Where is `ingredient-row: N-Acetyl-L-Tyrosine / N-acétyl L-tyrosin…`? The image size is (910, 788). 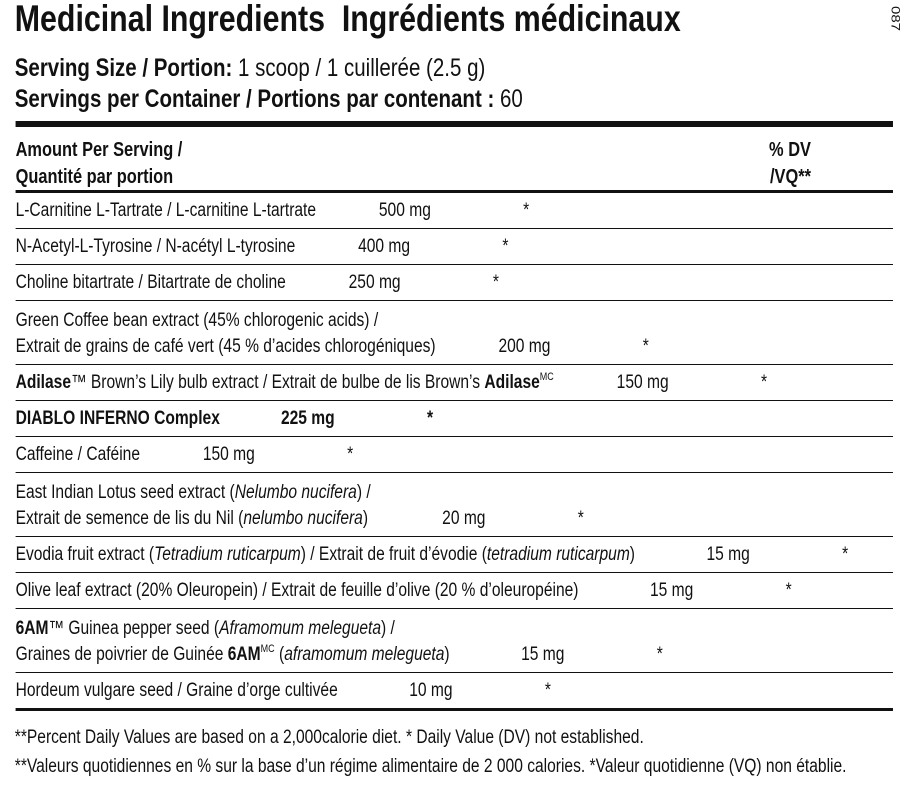 ingredient-row: N-Acetyl-L-Tyrosine / N-acétyl L-tyrosin… is located at coordinates (454, 246).